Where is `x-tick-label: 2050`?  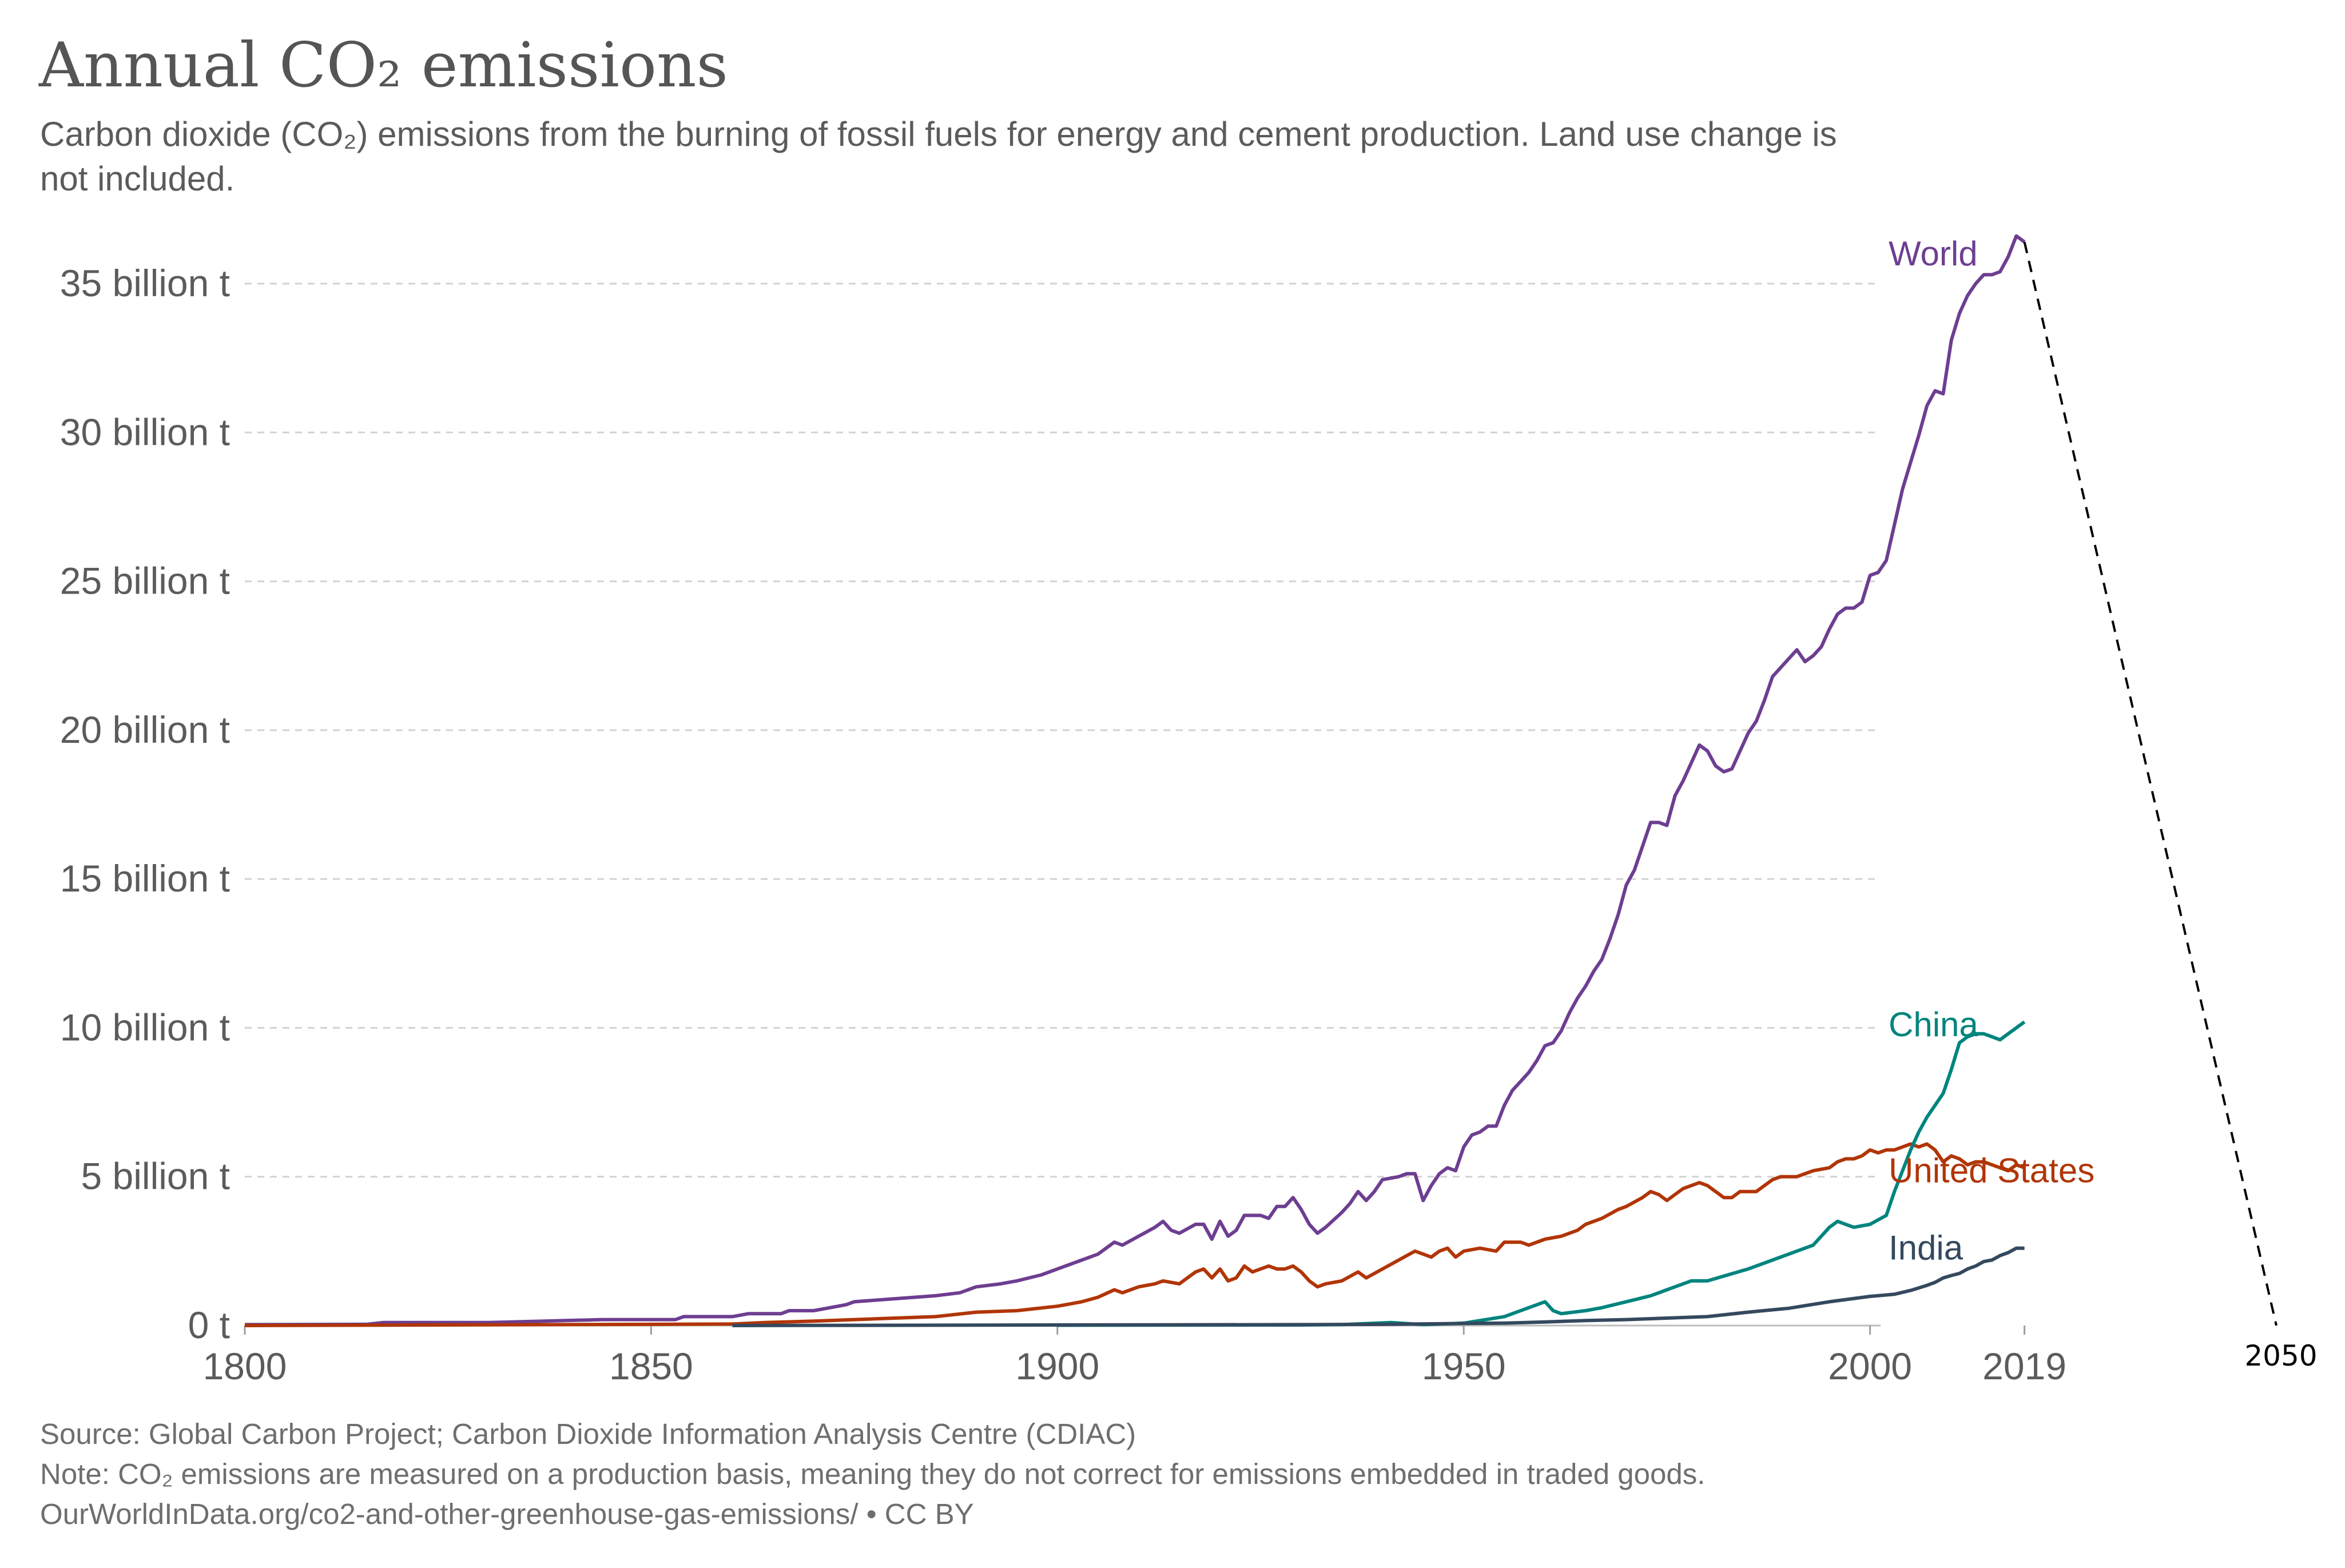
x-tick-label: 2050 is located at coordinates (2280, 1355).